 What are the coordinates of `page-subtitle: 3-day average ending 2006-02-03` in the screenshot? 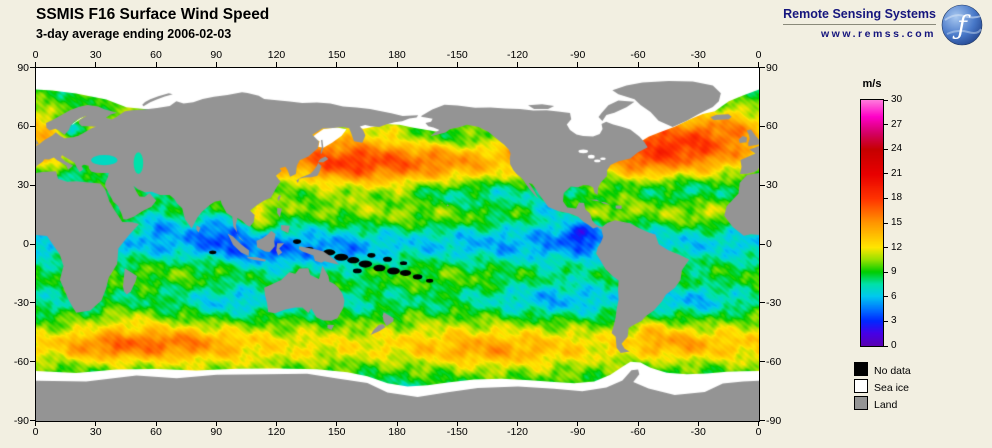 It's located at (134, 34).